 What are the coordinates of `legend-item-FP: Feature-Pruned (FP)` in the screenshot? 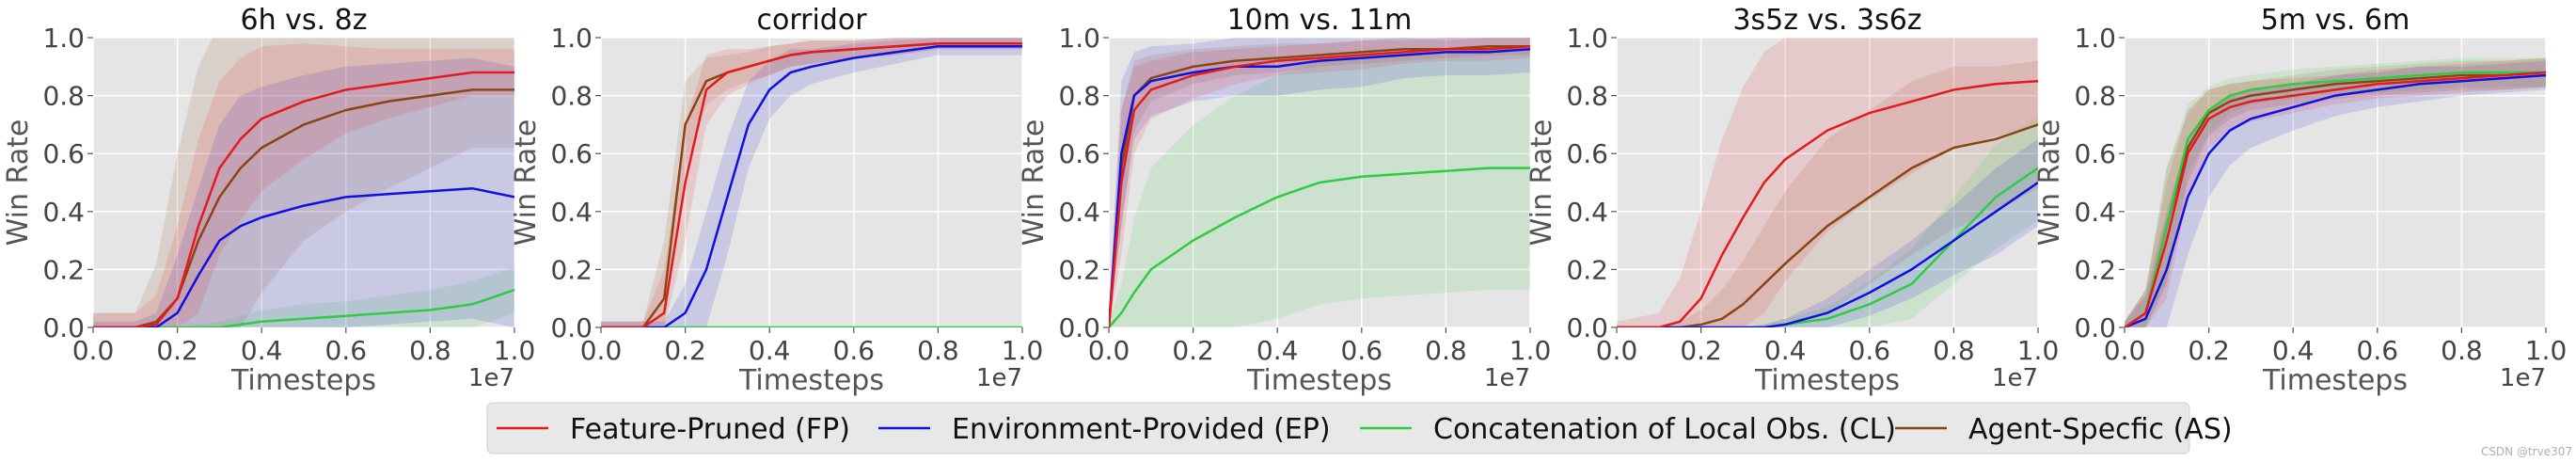 It's located at (673, 429).